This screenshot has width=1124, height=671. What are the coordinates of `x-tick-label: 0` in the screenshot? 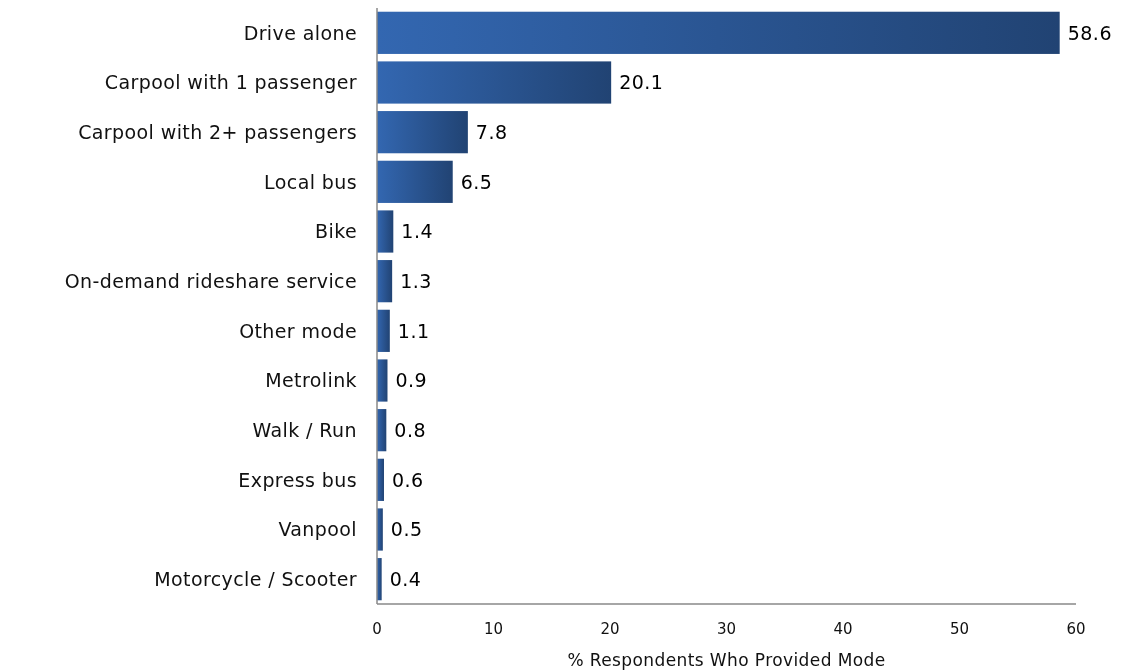 It's located at (377, 629).